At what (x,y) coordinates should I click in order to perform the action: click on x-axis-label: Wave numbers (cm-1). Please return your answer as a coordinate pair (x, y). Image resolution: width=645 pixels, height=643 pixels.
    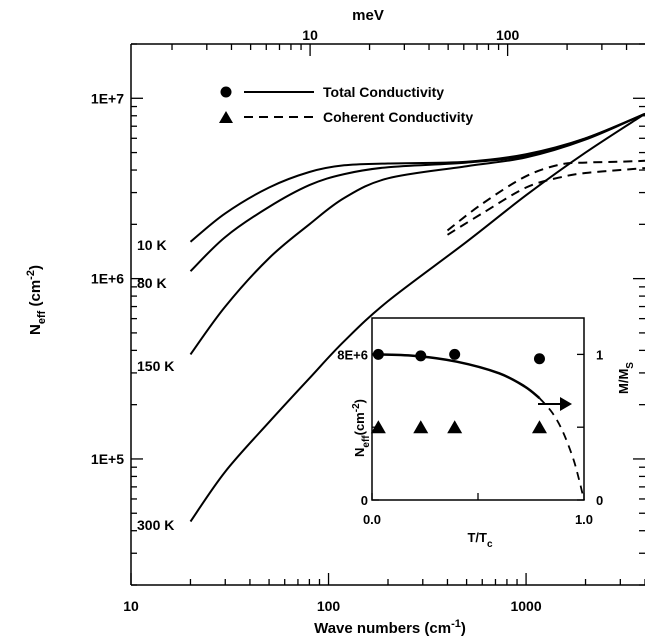
    Looking at the image, I should click on (390, 627).